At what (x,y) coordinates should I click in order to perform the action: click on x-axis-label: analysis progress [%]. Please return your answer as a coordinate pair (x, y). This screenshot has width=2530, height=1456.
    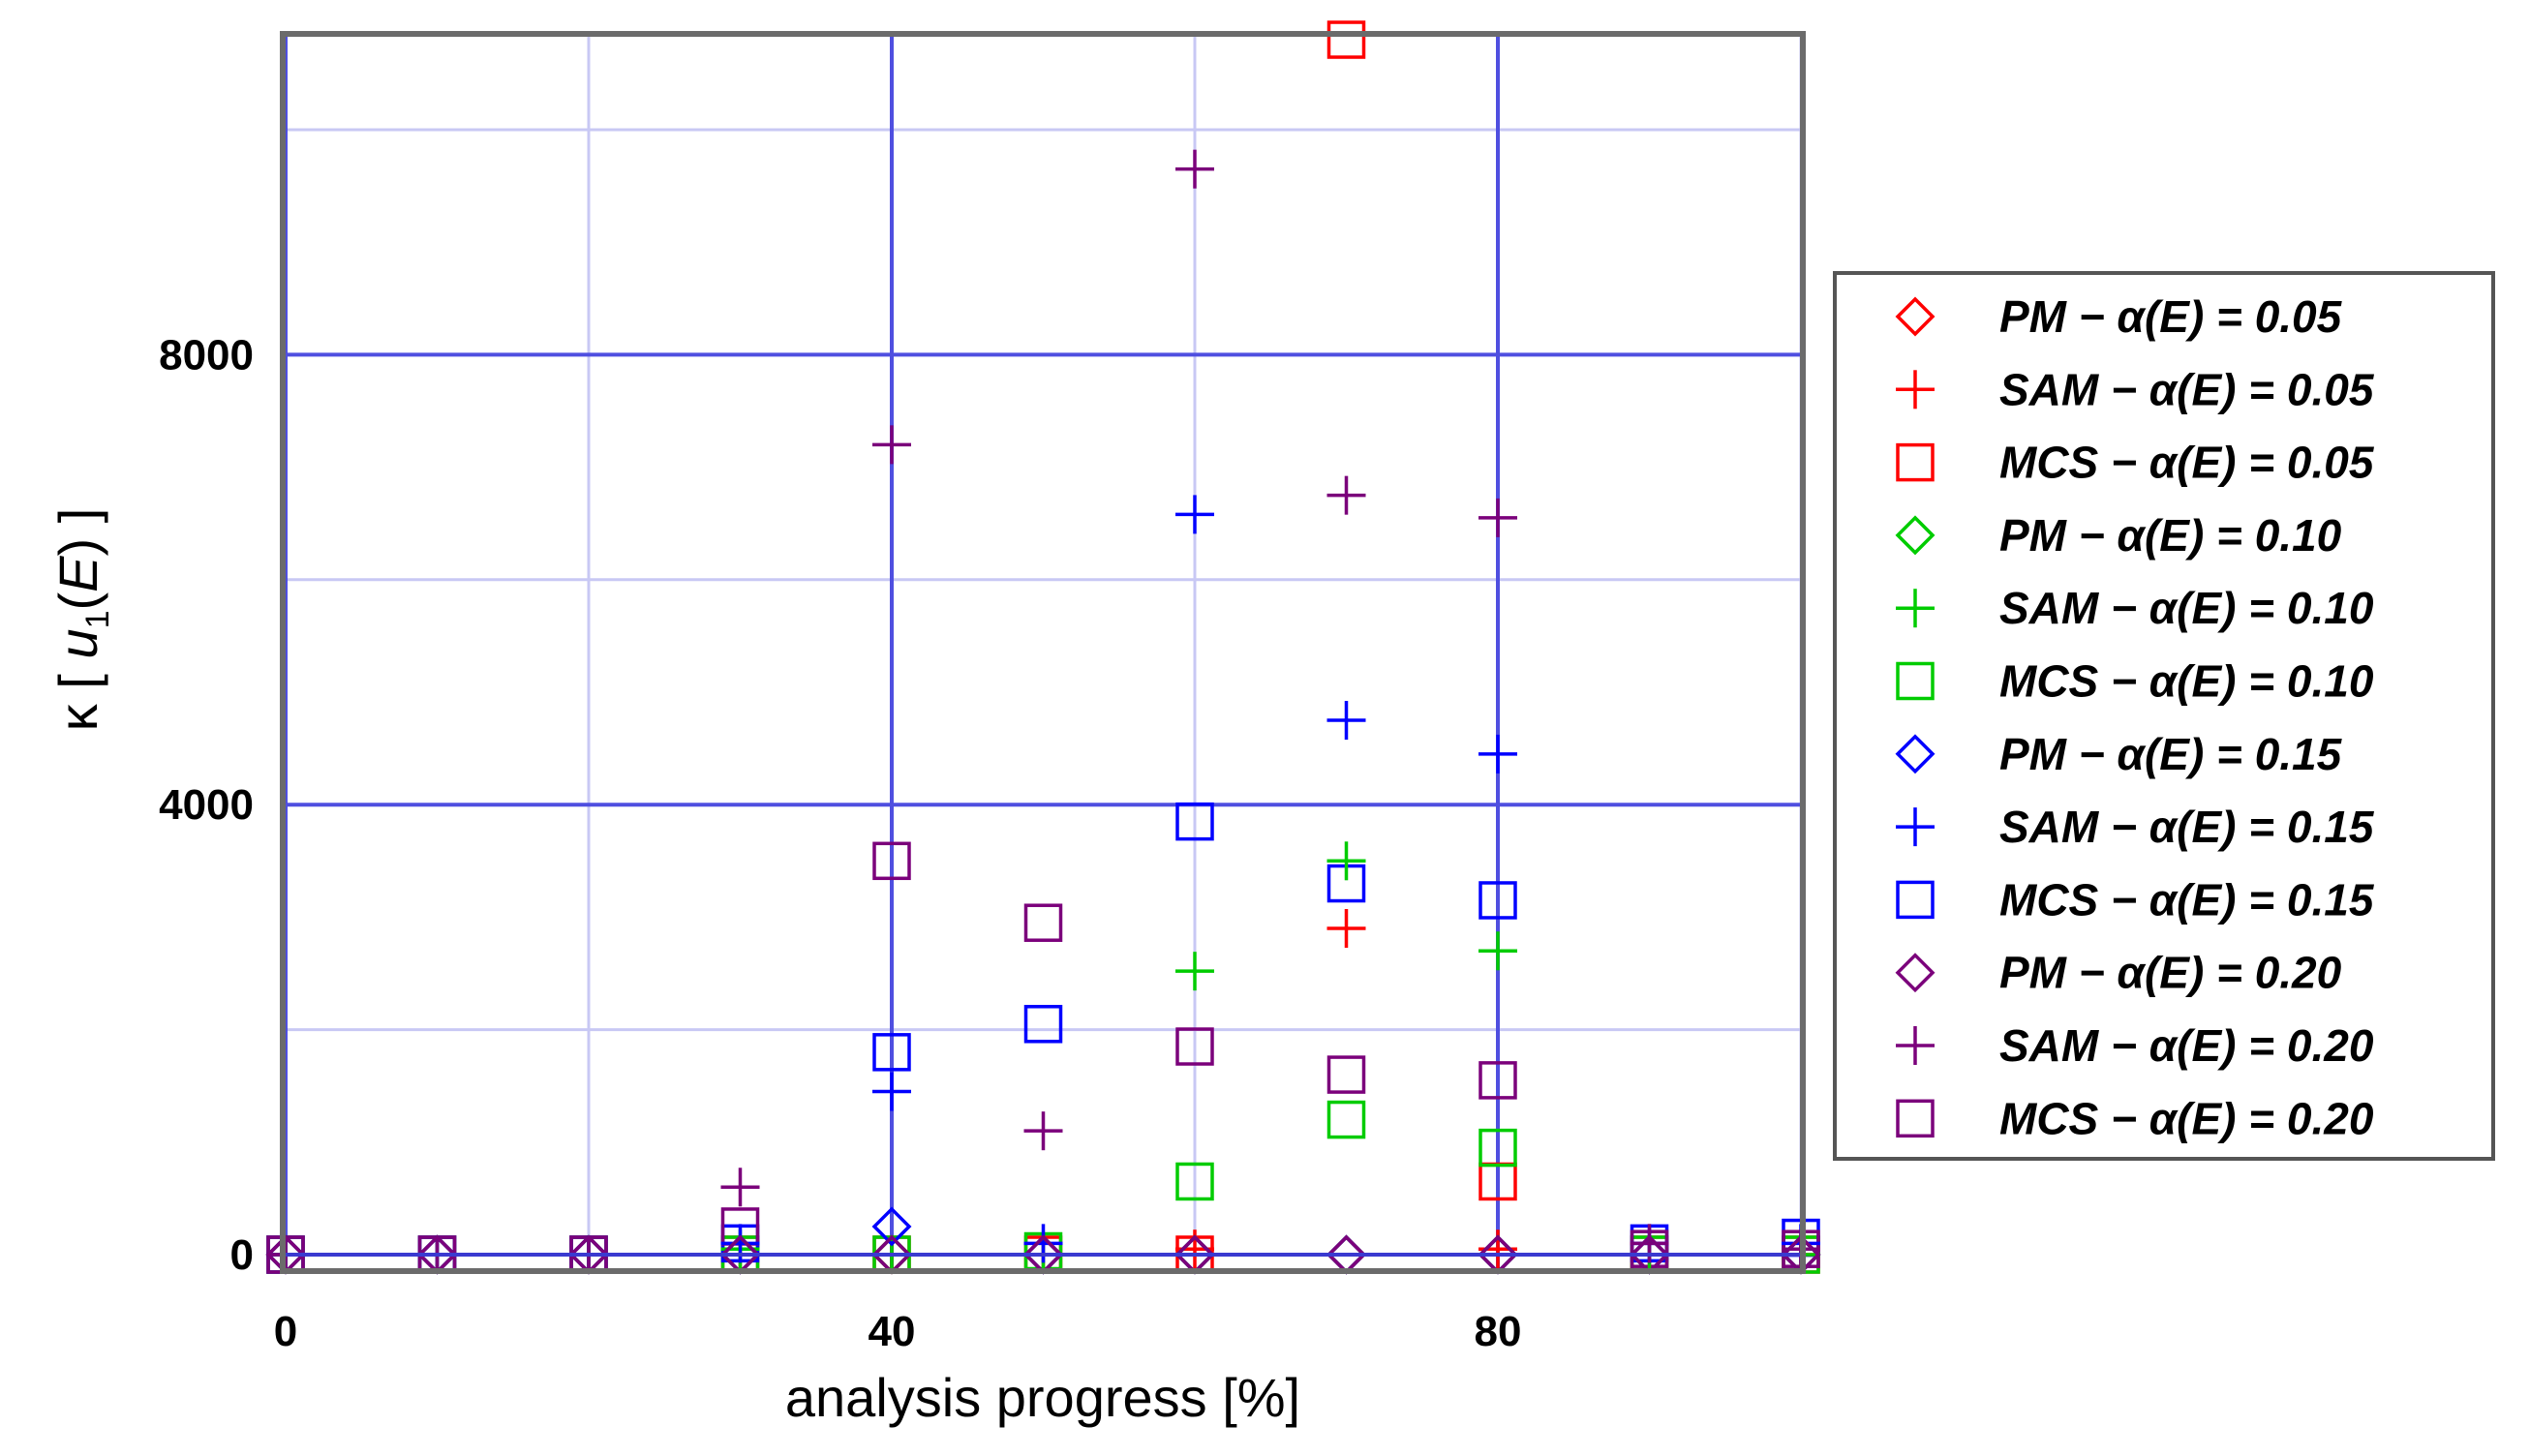
    Looking at the image, I should click on (1042, 1397).